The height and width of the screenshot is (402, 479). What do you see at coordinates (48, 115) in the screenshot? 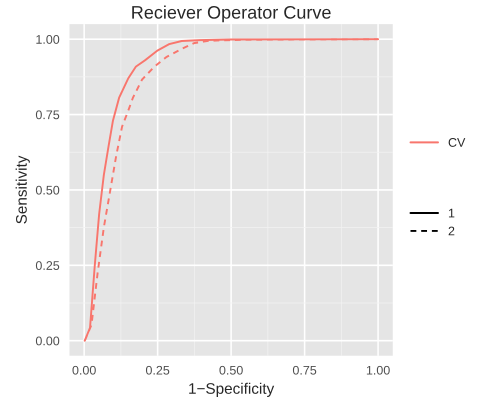
I see `y-tick-label: 0.75` at bounding box center [48, 115].